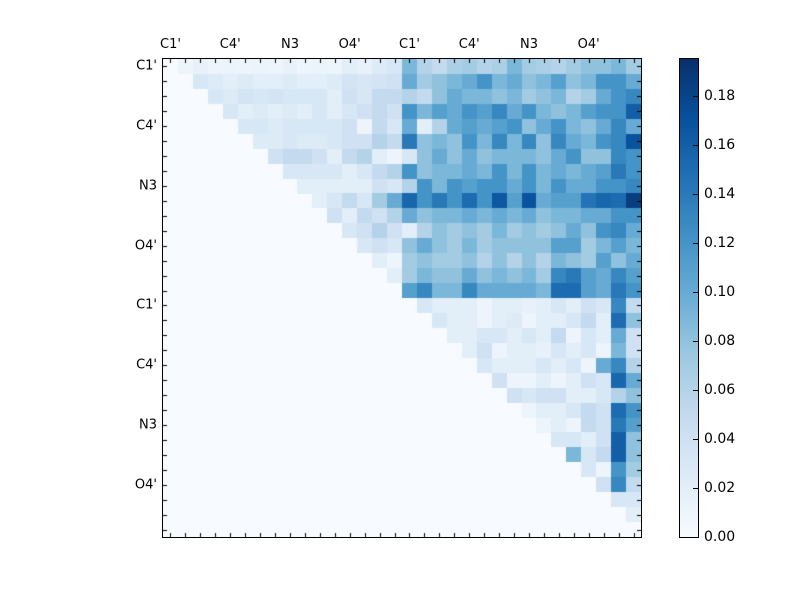 The image size is (800, 600). Describe the element at coordinates (720, 389) in the screenshot. I see `colorbar-tick-label: 0.06` at that location.